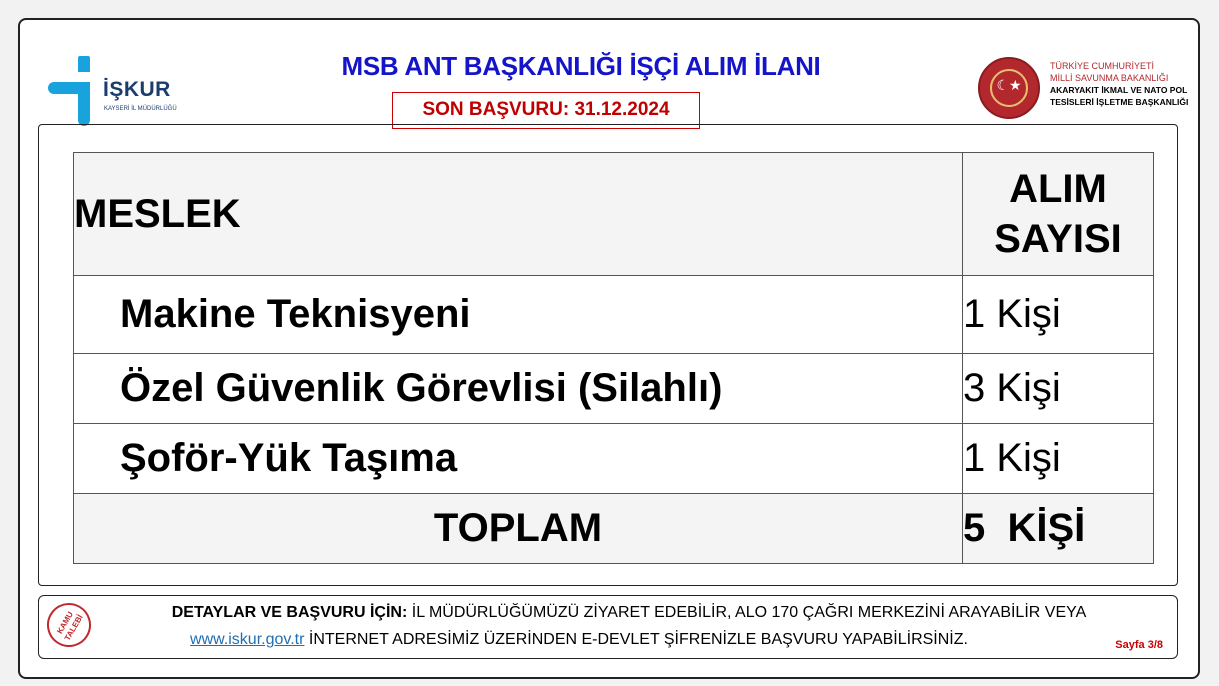  I want to click on meslek-cell: Şoför-Yük Taşıma, so click(518, 458).